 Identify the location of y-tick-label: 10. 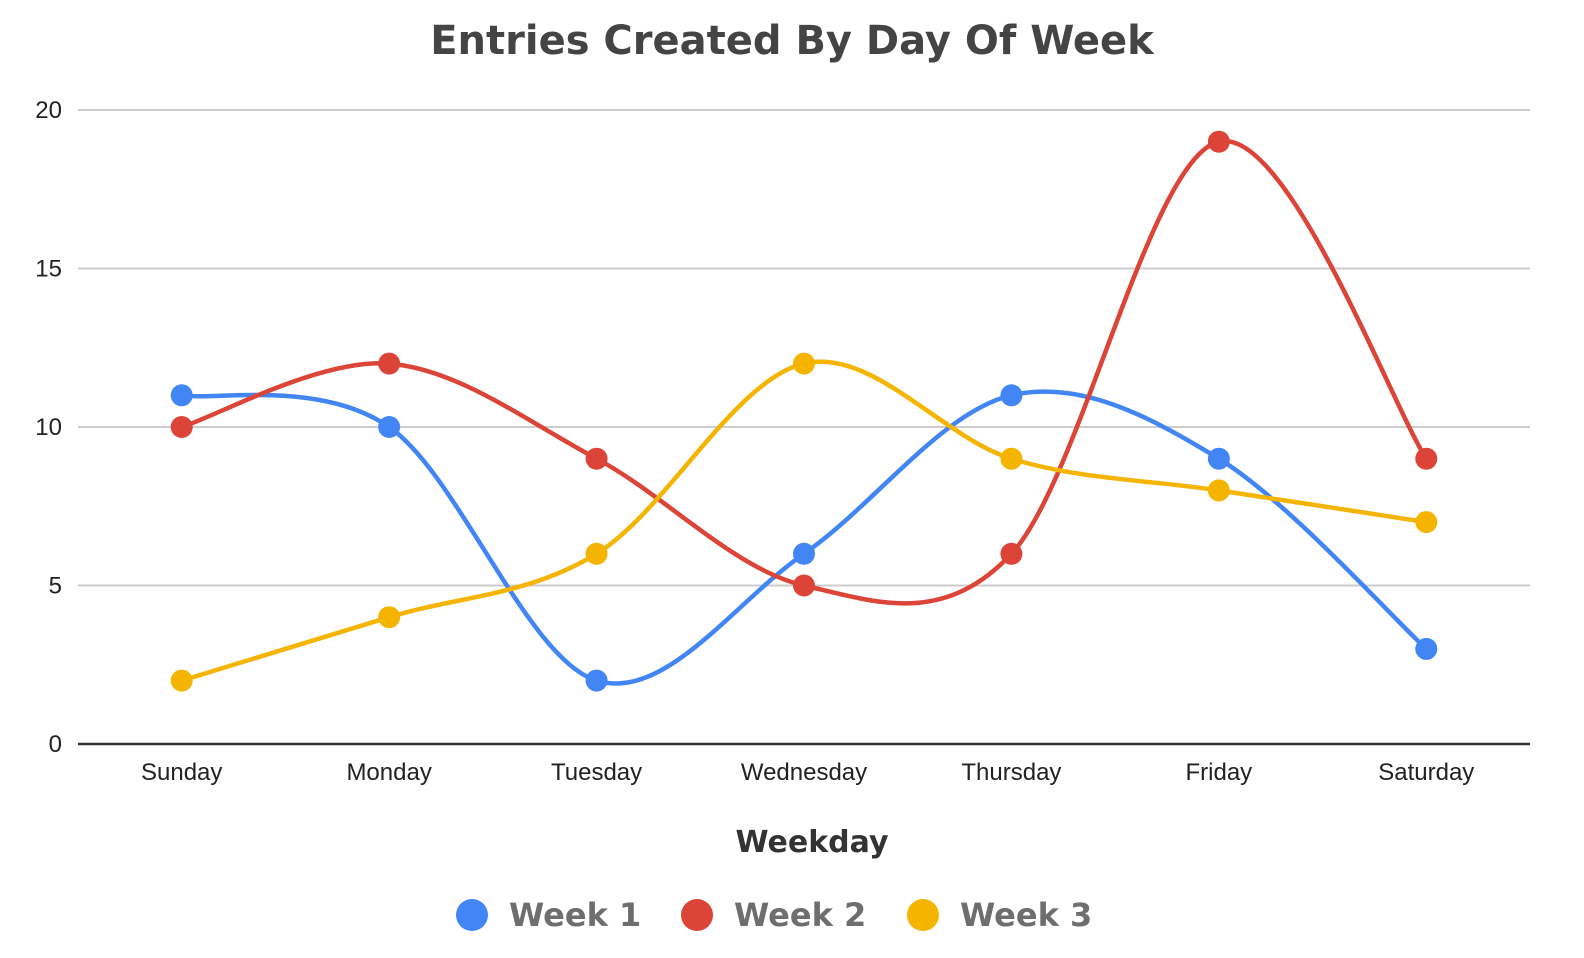
(48, 427).